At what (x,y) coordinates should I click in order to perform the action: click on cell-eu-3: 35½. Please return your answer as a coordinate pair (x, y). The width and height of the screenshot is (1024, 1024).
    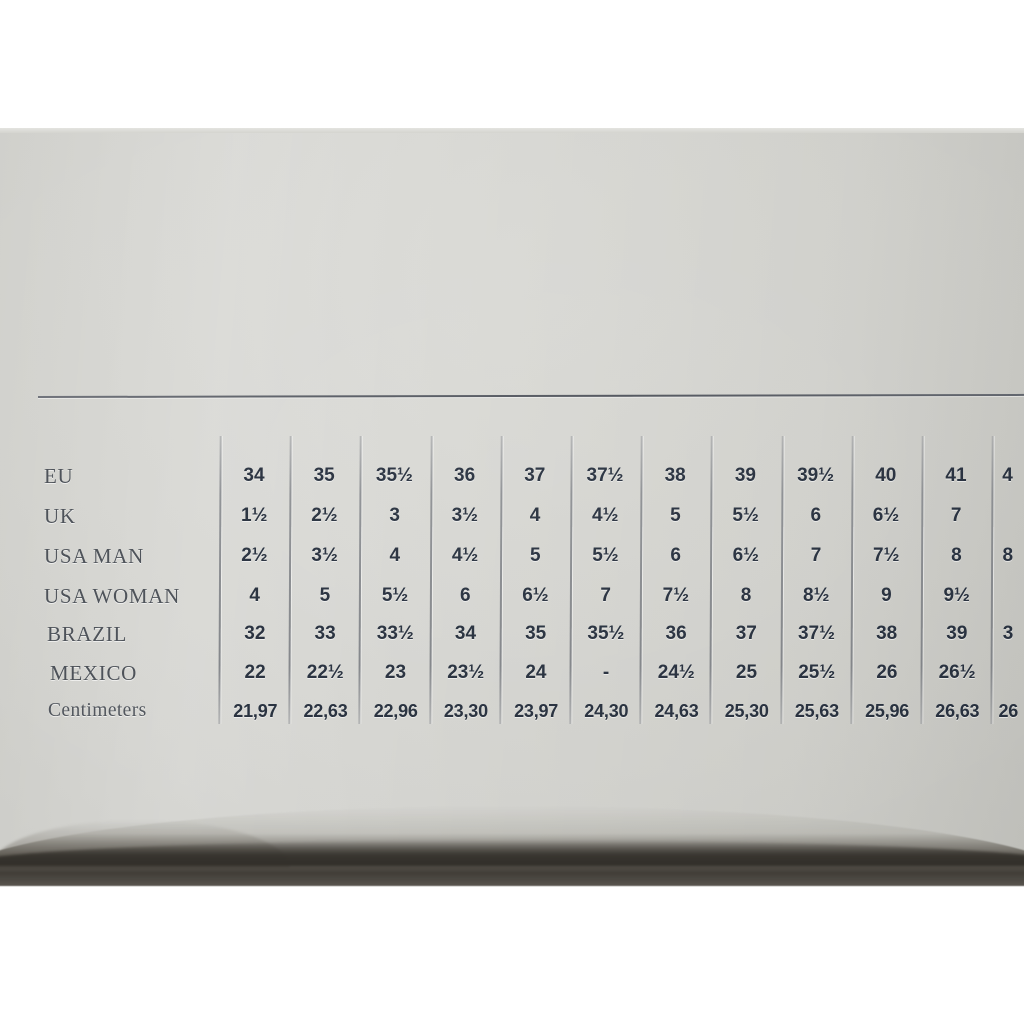
    Looking at the image, I should click on (394, 475).